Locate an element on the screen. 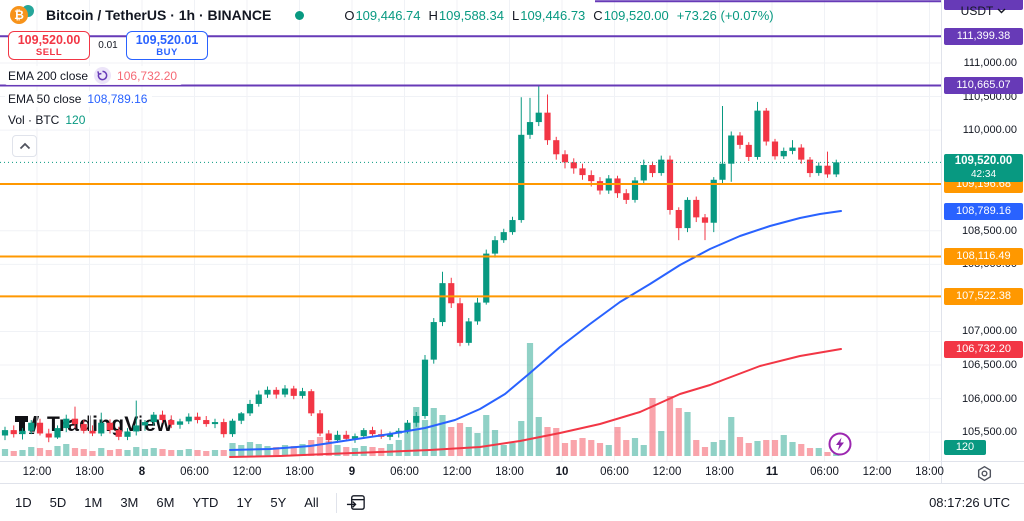 This screenshot has width=1024, height=521. change-value: +73.26 (+0.07%) is located at coordinates (725, 15).